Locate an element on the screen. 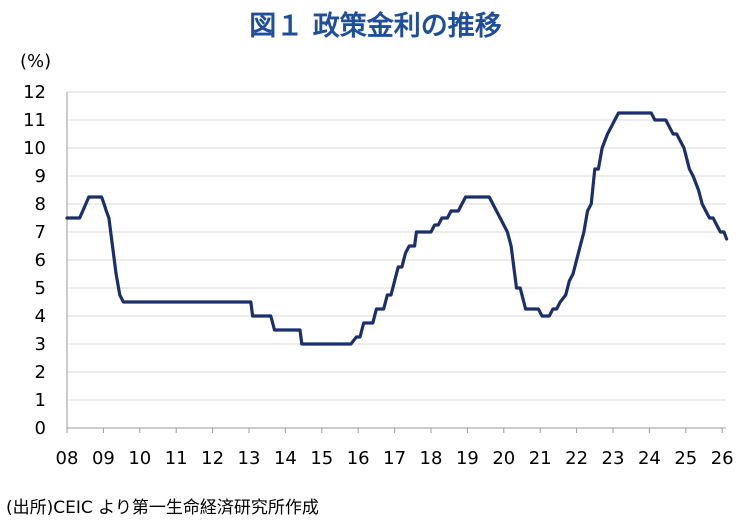  x-tick-label: 08 is located at coordinates (67, 458).